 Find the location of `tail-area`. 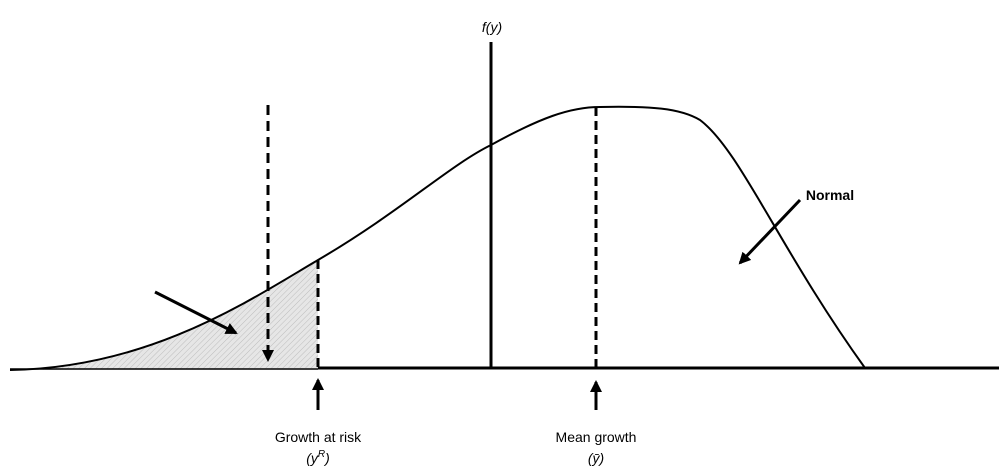

tail-area is located at coordinates (164, 315).